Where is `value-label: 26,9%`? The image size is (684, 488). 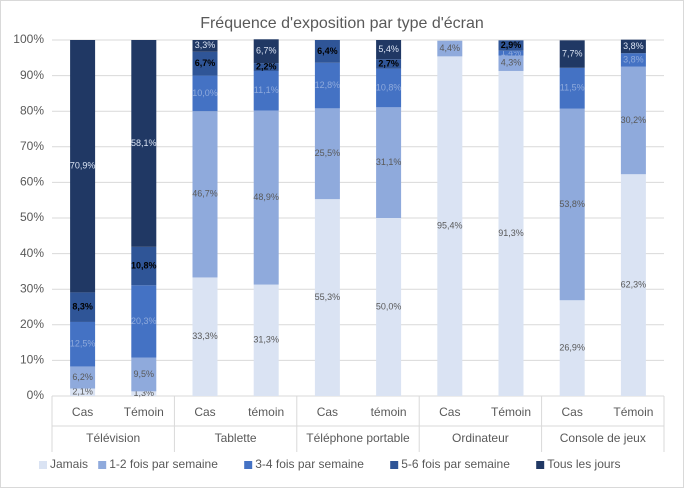 value-label: 26,9% is located at coordinates (572, 347).